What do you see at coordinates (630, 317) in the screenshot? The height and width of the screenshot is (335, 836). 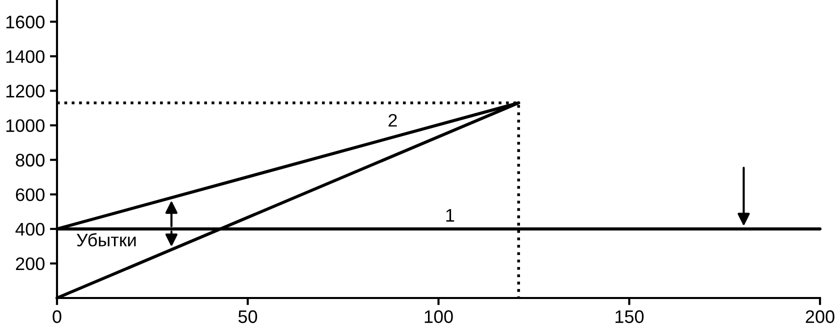 I see `x-tick-label: 150` at bounding box center [630, 317].